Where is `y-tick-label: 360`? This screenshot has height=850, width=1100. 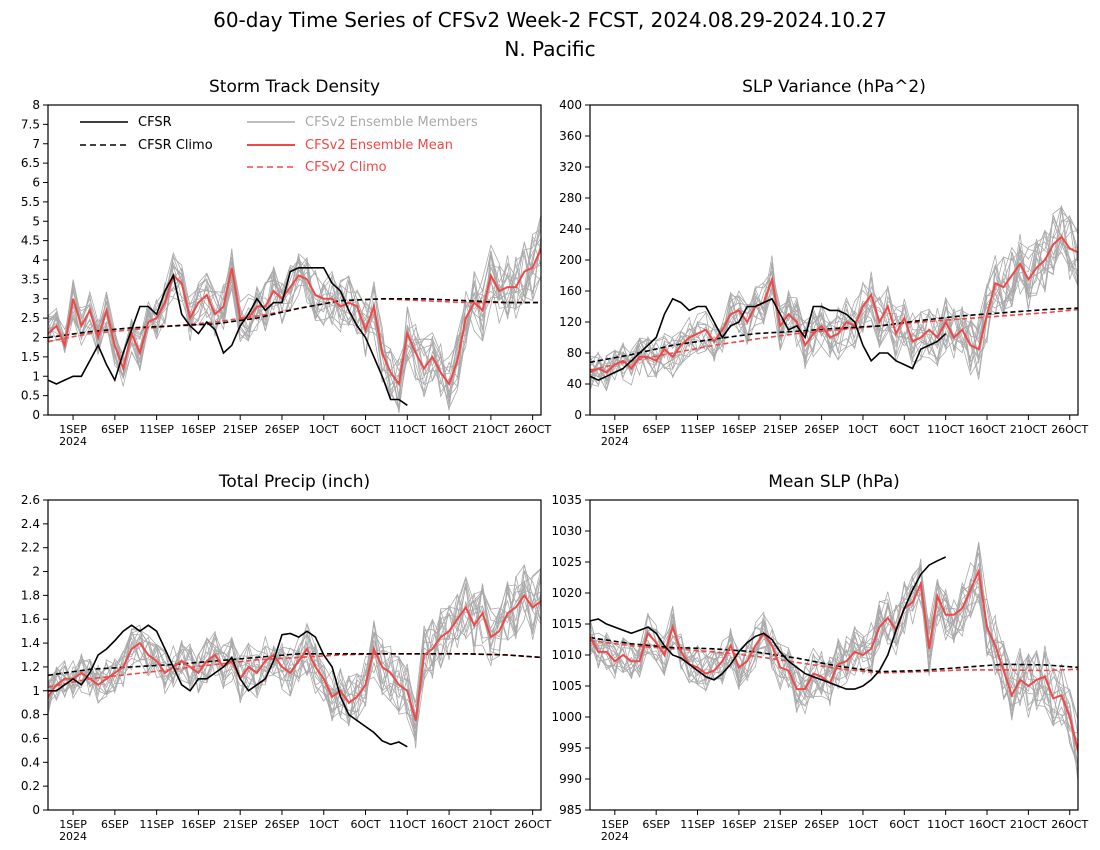 y-tick-label: 360 is located at coordinates (570, 136).